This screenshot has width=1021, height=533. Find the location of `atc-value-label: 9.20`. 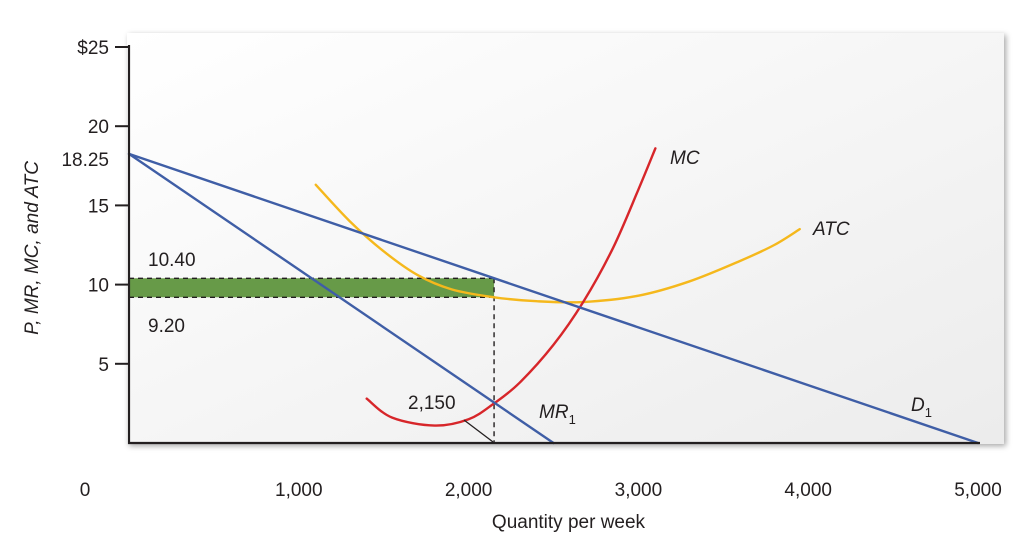

atc-value-label: 9.20 is located at coordinates (166, 326).